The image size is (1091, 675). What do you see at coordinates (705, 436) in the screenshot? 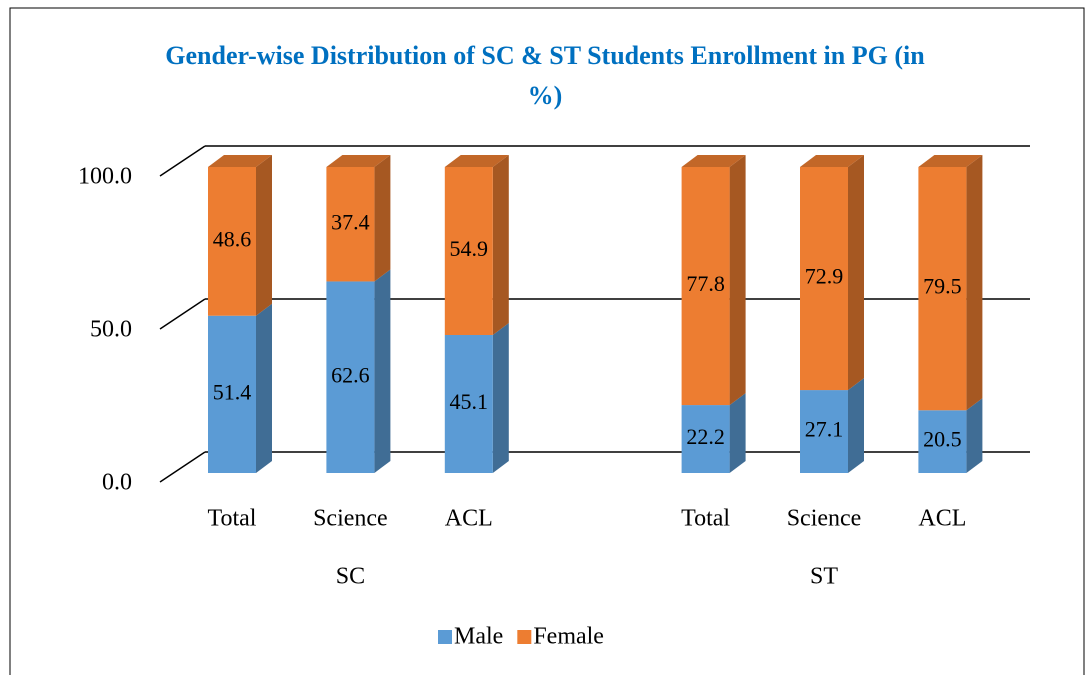
I see `data-label: 22.2` at bounding box center [705, 436].